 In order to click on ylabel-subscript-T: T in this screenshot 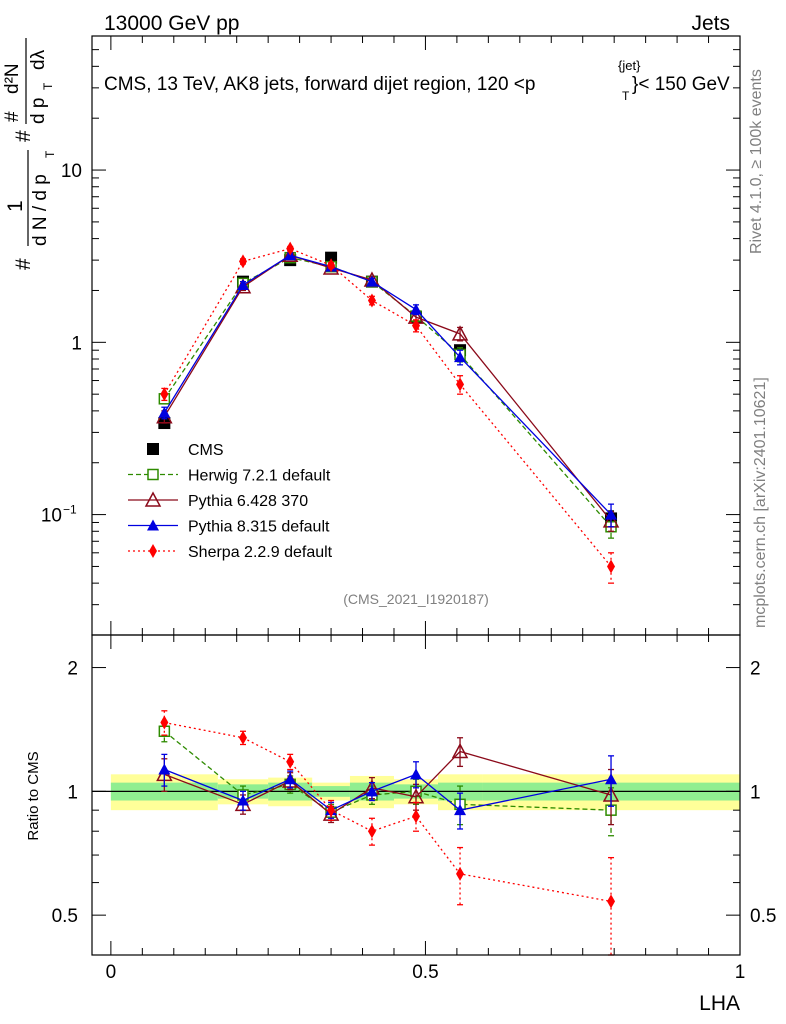, I will do `click(50, 154)`.